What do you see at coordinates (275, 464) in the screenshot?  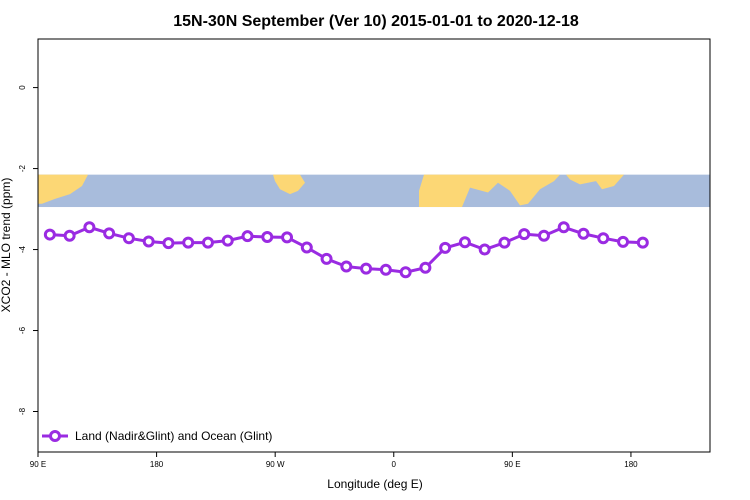 I see `x-tick-label-2: 90 W` at bounding box center [275, 464].